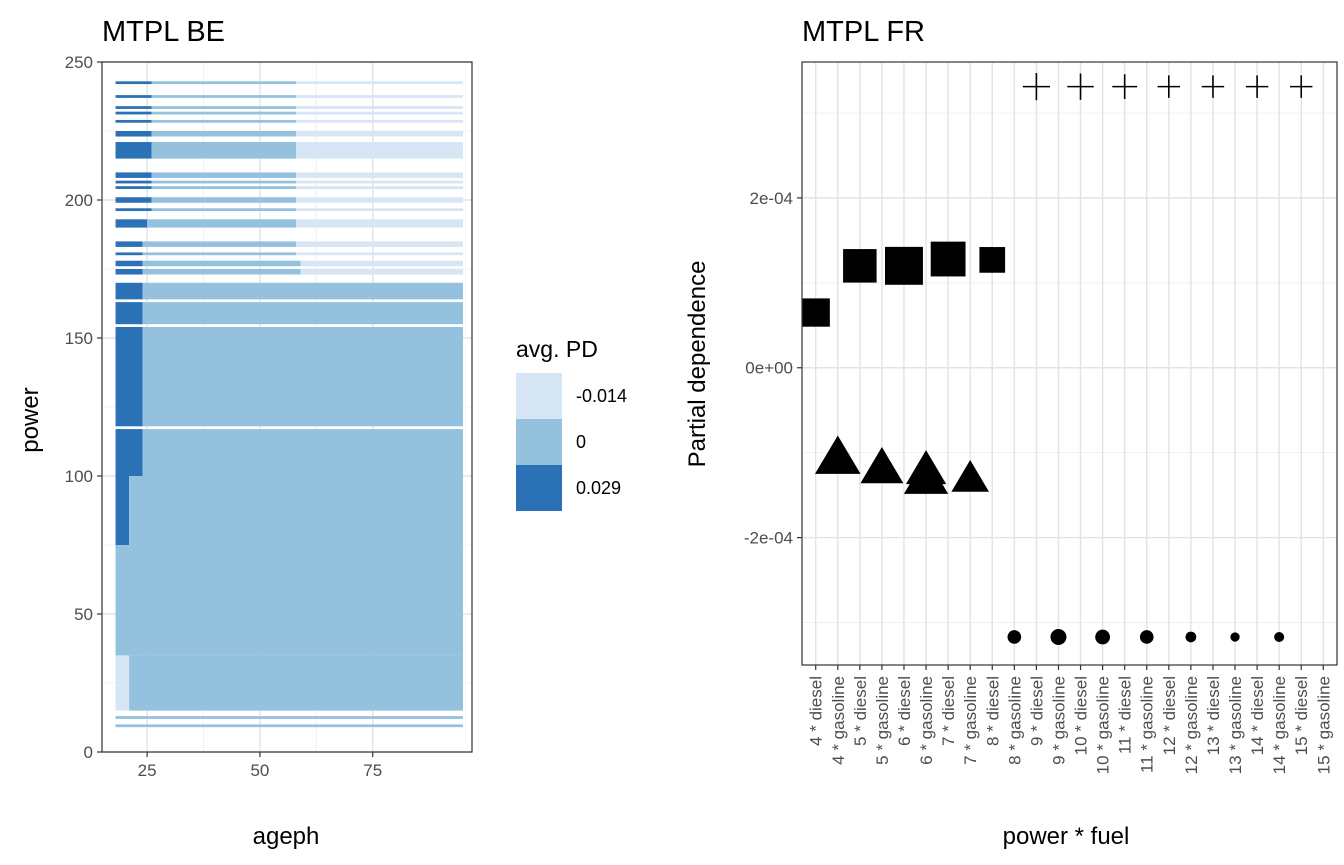 This screenshot has width=1344, height=865. I want to click on x-tick-label: 6 * diesel, so click(904, 711).